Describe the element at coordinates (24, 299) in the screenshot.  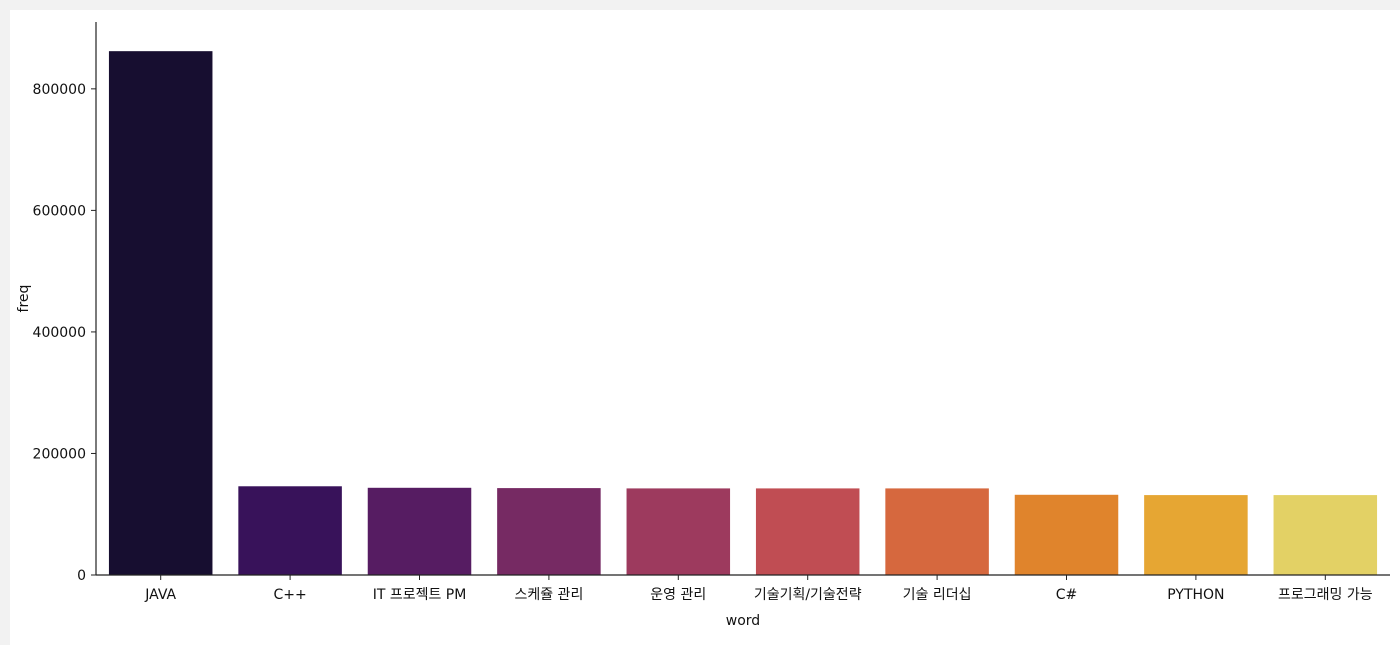
I see `y-axis-label: freq` at that location.